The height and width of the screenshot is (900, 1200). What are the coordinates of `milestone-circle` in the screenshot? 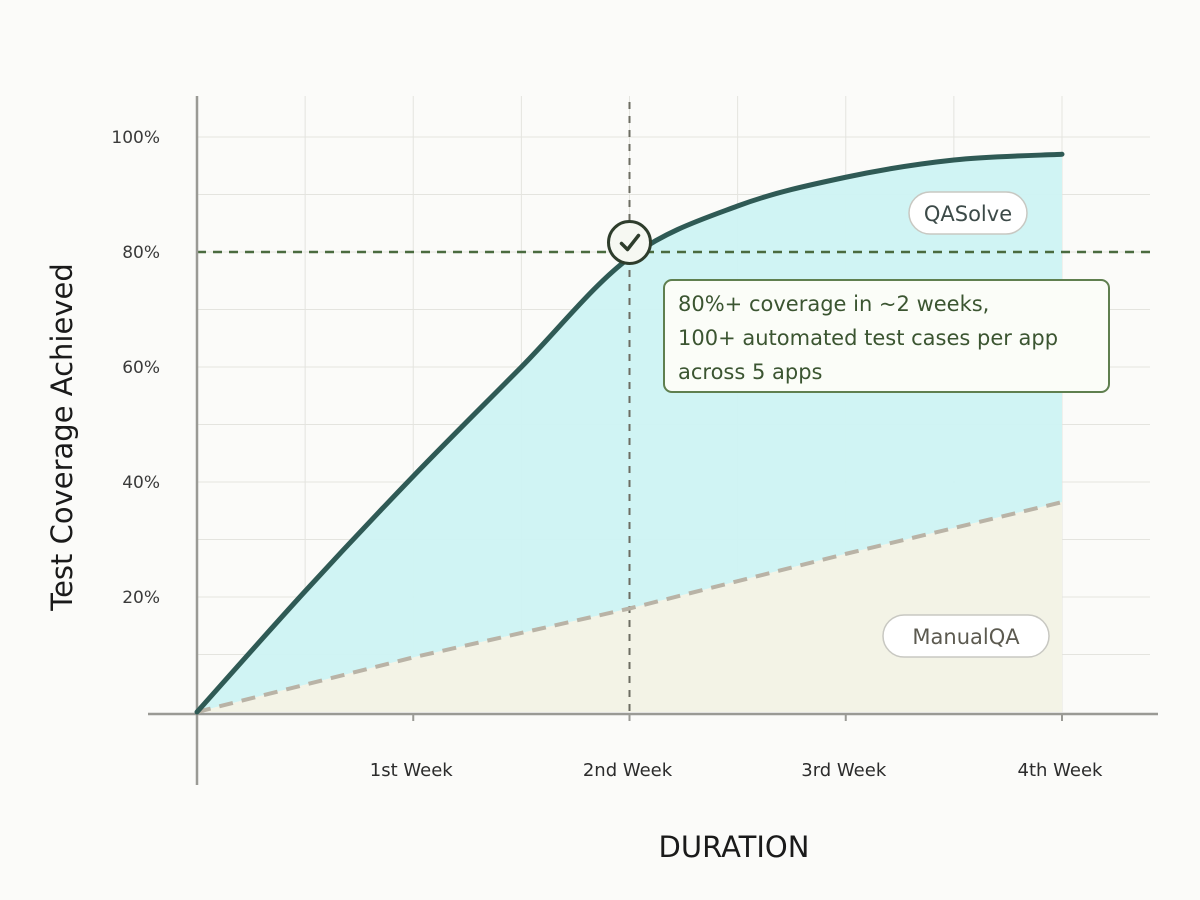 It's located at (629, 242).